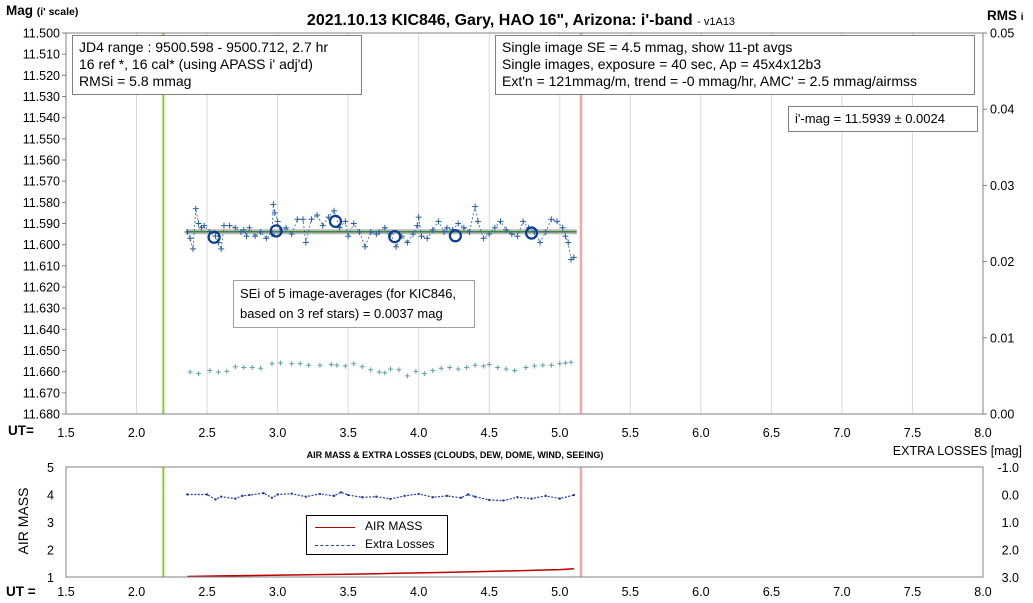  What do you see at coordinates (335, 545) in the screenshot?
I see `legend-swatch-extra-losses` at bounding box center [335, 545].